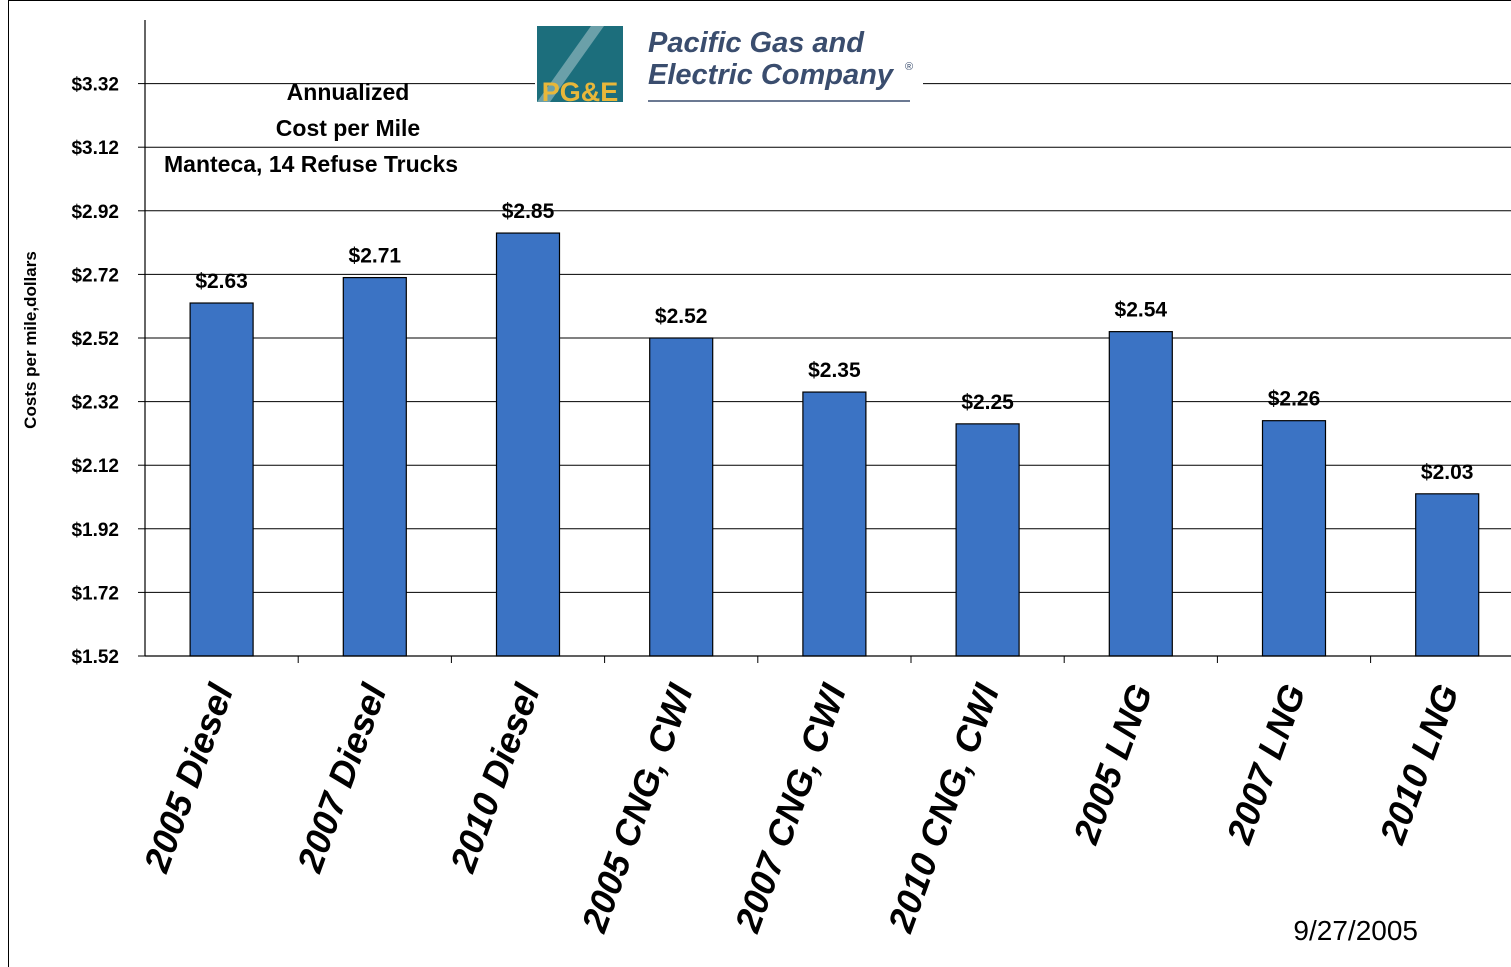 Image resolution: width=1511 pixels, height=967 pixels. Describe the element at coordinates (95, 657) in the screenshot. I see `y-tick-label: $1.52` at that location.